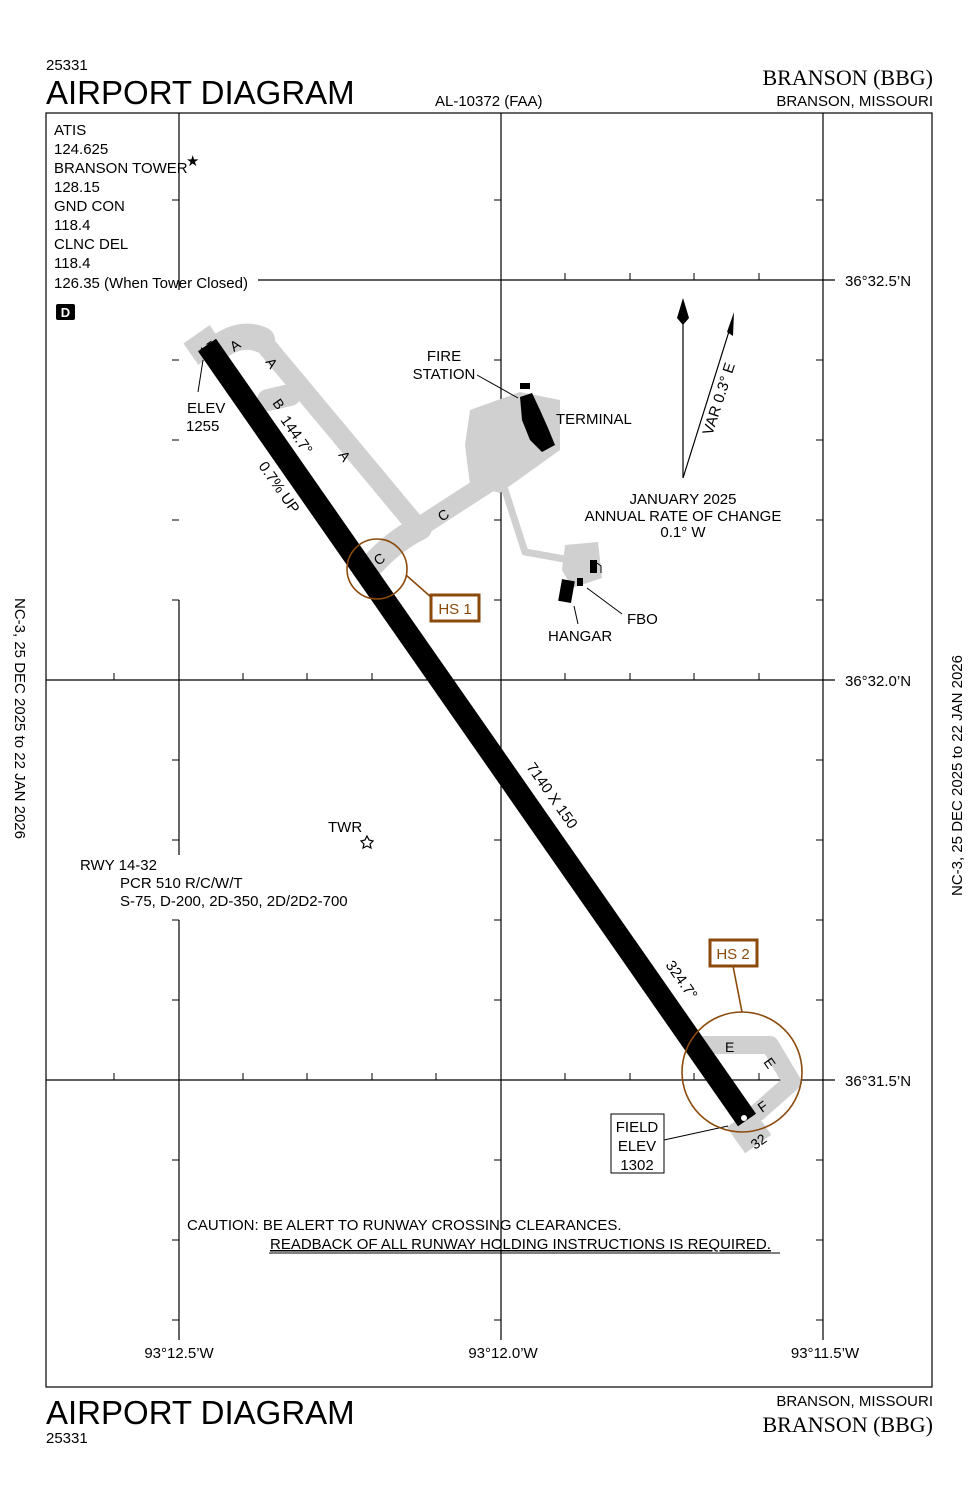  Describe the element at coordinates (642, 619) in the screenshot. I see `fbo-label: FBO` at that location.